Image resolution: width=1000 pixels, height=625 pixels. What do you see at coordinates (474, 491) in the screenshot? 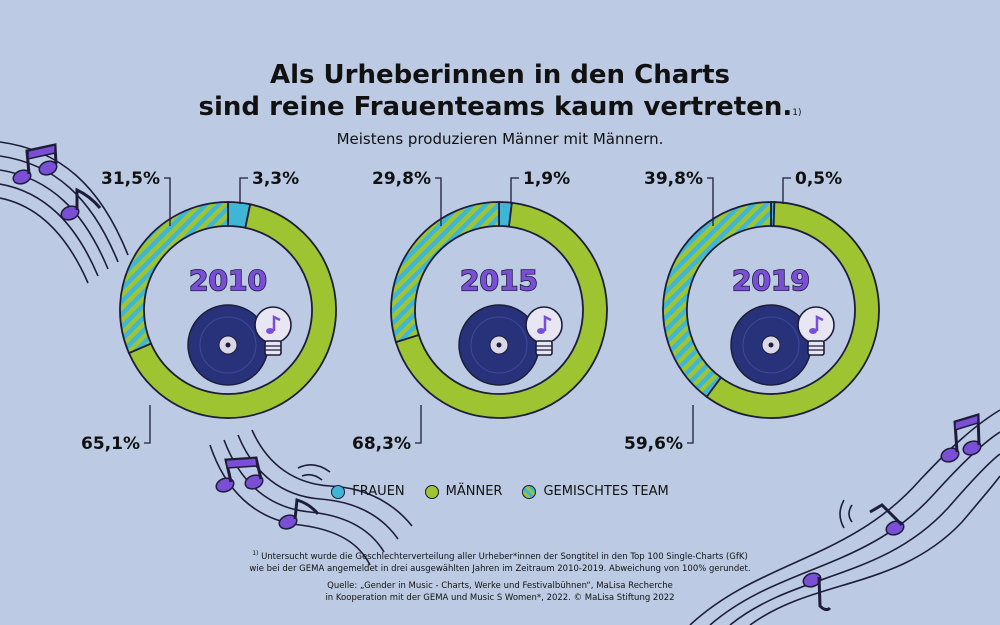
I see `legend-label-maenner: MÄNNER` at bounding box center [474, 491].